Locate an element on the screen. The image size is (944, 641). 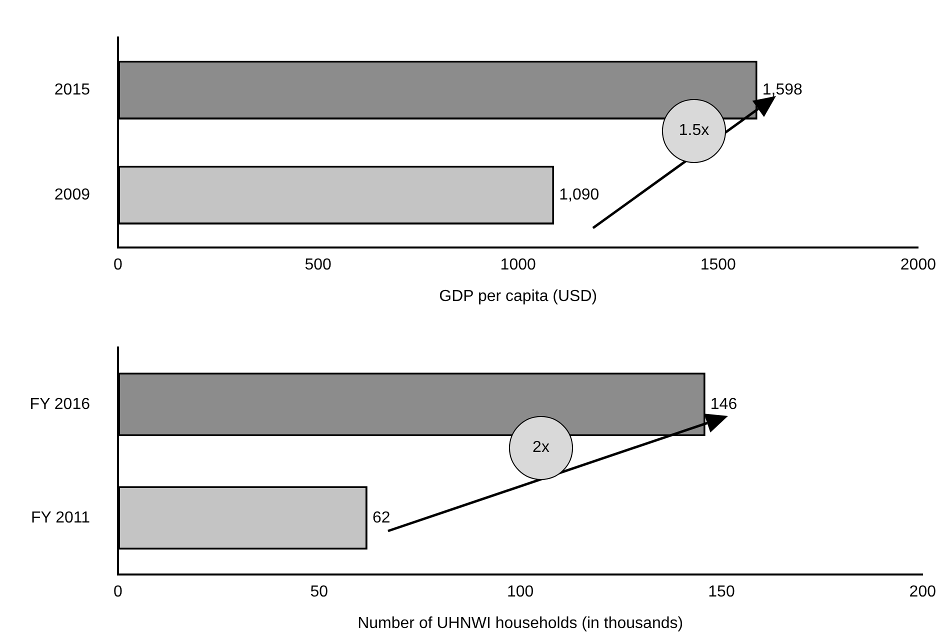
x-axis-title: GDP per capita (USD) is located at coordinates (518, 296).